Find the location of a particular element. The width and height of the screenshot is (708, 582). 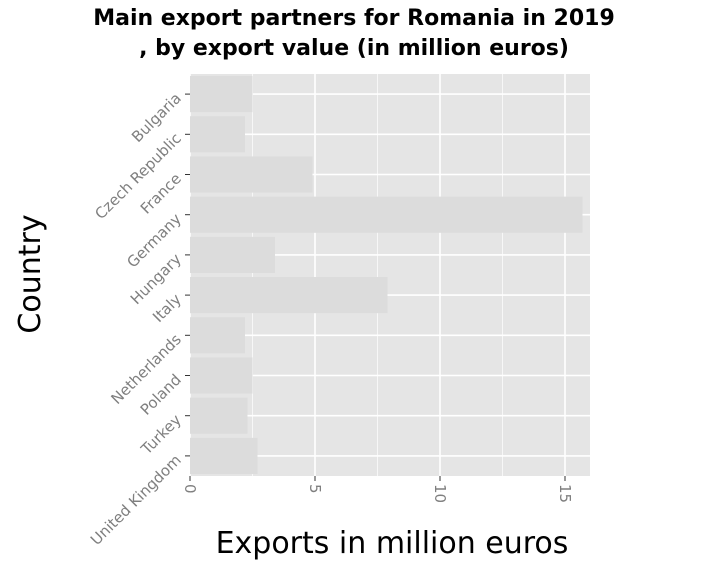

chart-title-line-1: Main export partners for Romania in 2019 is located at coordinates (354, 18).